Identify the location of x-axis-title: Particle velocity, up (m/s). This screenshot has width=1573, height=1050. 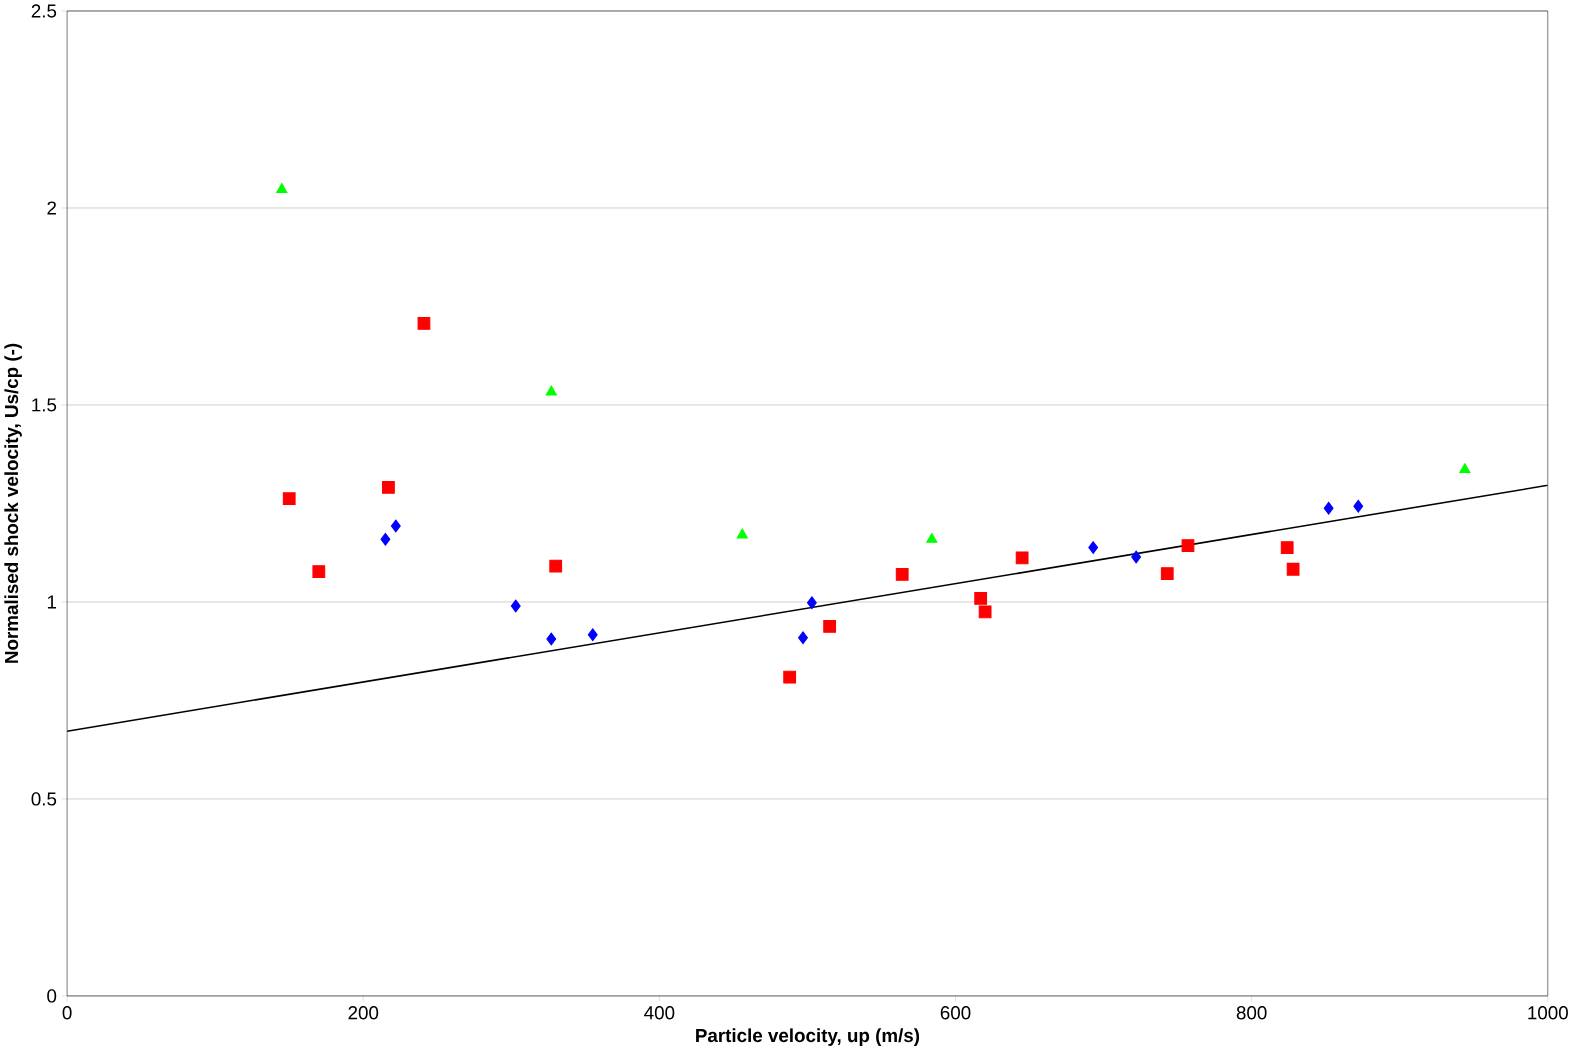
(808, 1037).